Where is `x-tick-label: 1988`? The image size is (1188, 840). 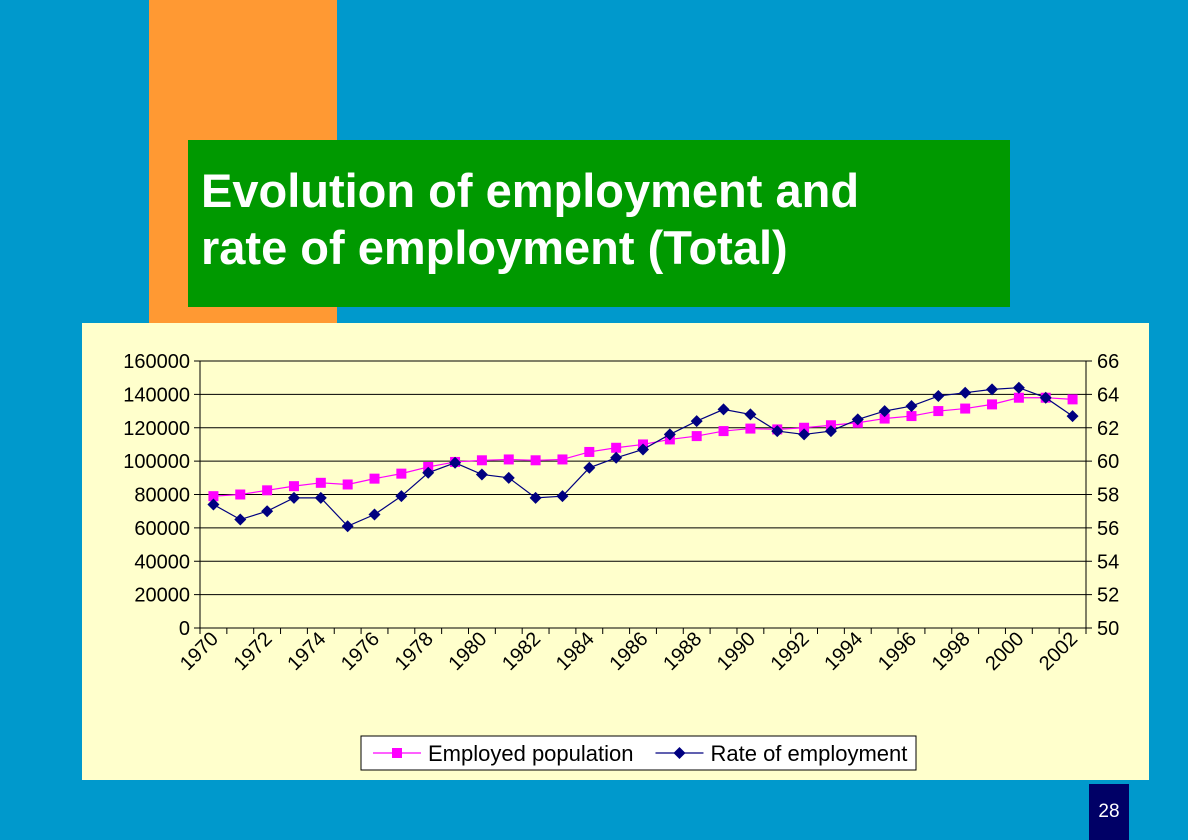 x-tick-label: 1988 is located at coordinates (682, 651).